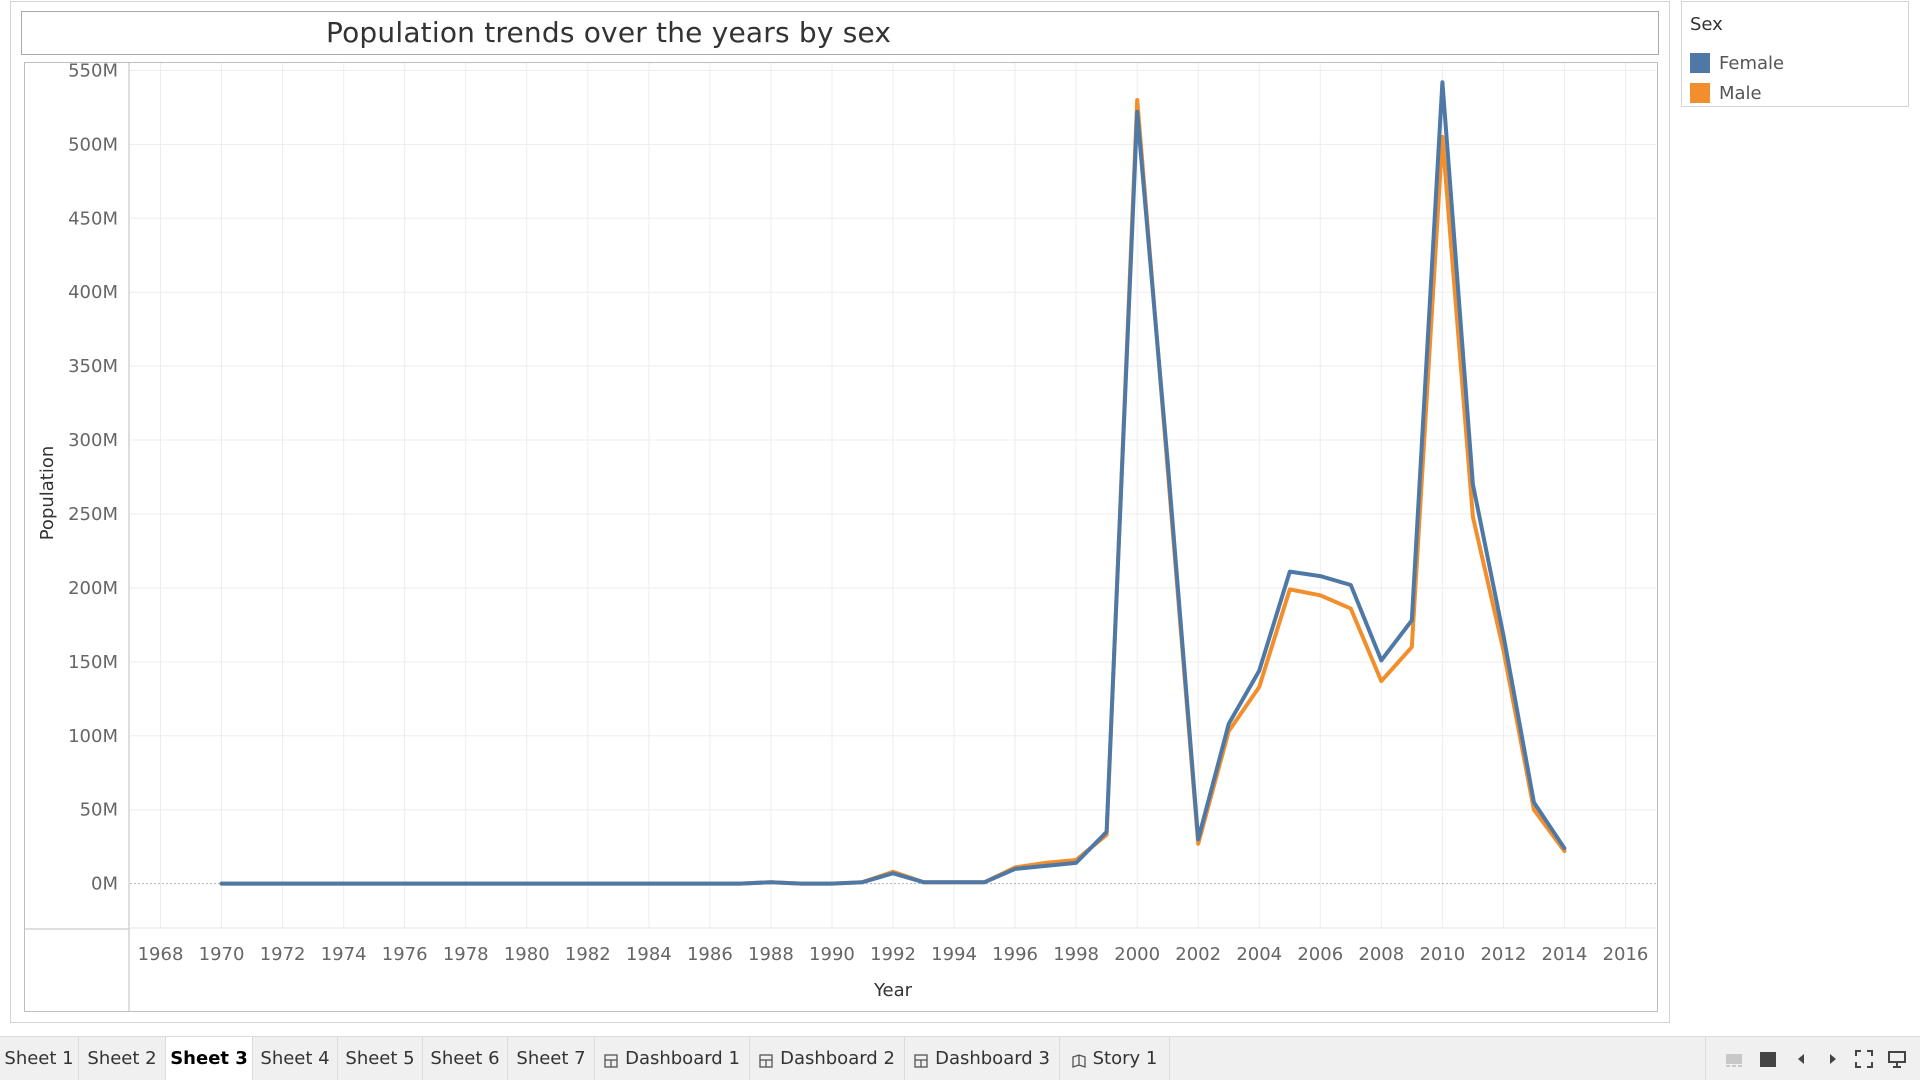  I want to click on x-tick-label: 1970, so click(222, 954).